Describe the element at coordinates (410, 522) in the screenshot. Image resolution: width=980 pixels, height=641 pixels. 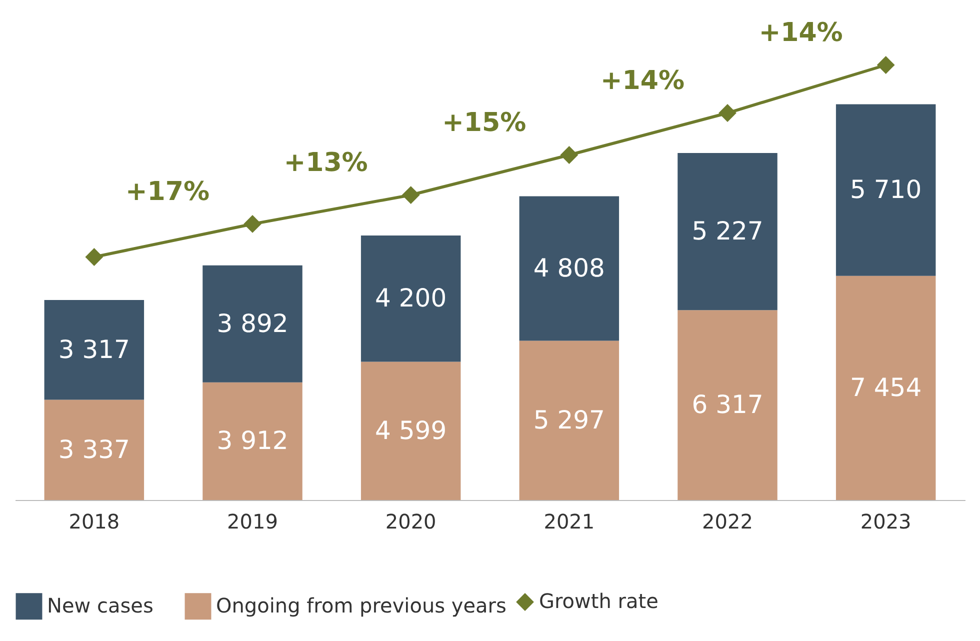
I see `x-tick-label: 2020` at that location.